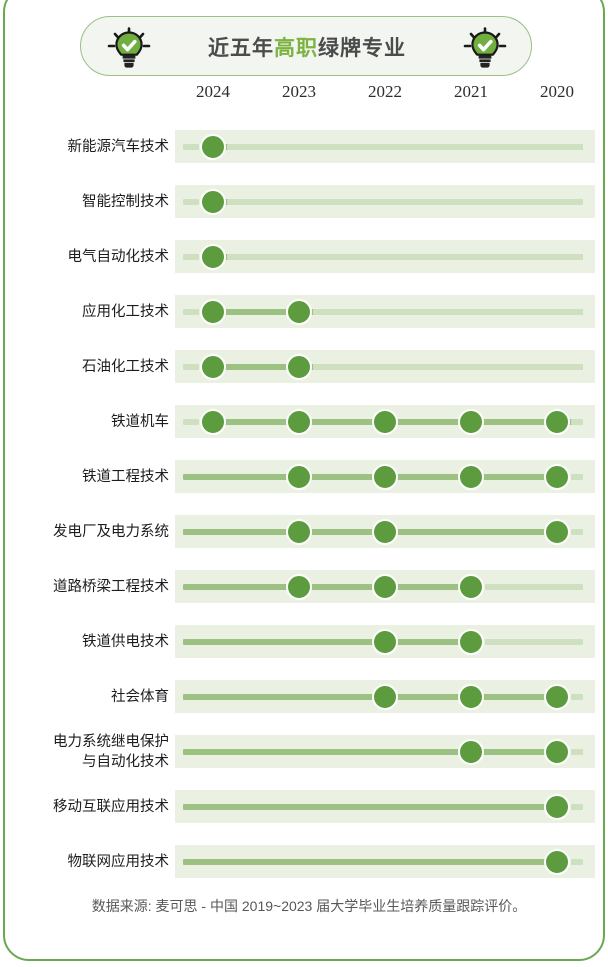  I want to click on chart-row: 新能源汽车技术, so click(306, 146).